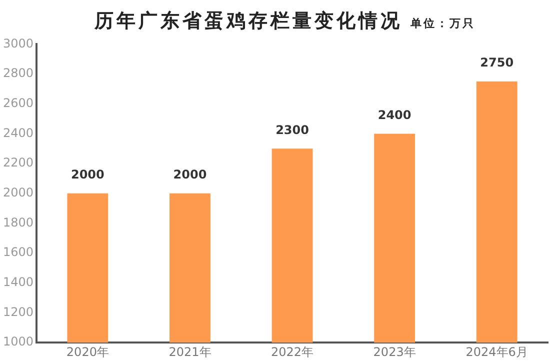  I want to click on chart-subtitle: 单位：万只, so click(443, 23).